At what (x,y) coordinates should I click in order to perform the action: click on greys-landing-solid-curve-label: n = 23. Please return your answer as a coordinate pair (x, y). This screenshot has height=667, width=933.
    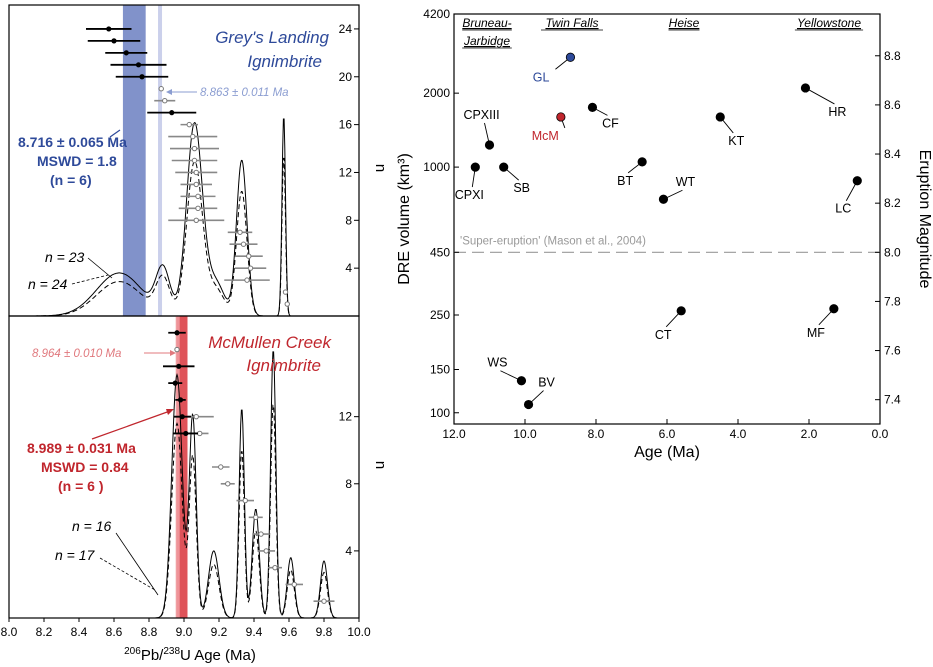
    Looking at the image, I should click on (65, 257).